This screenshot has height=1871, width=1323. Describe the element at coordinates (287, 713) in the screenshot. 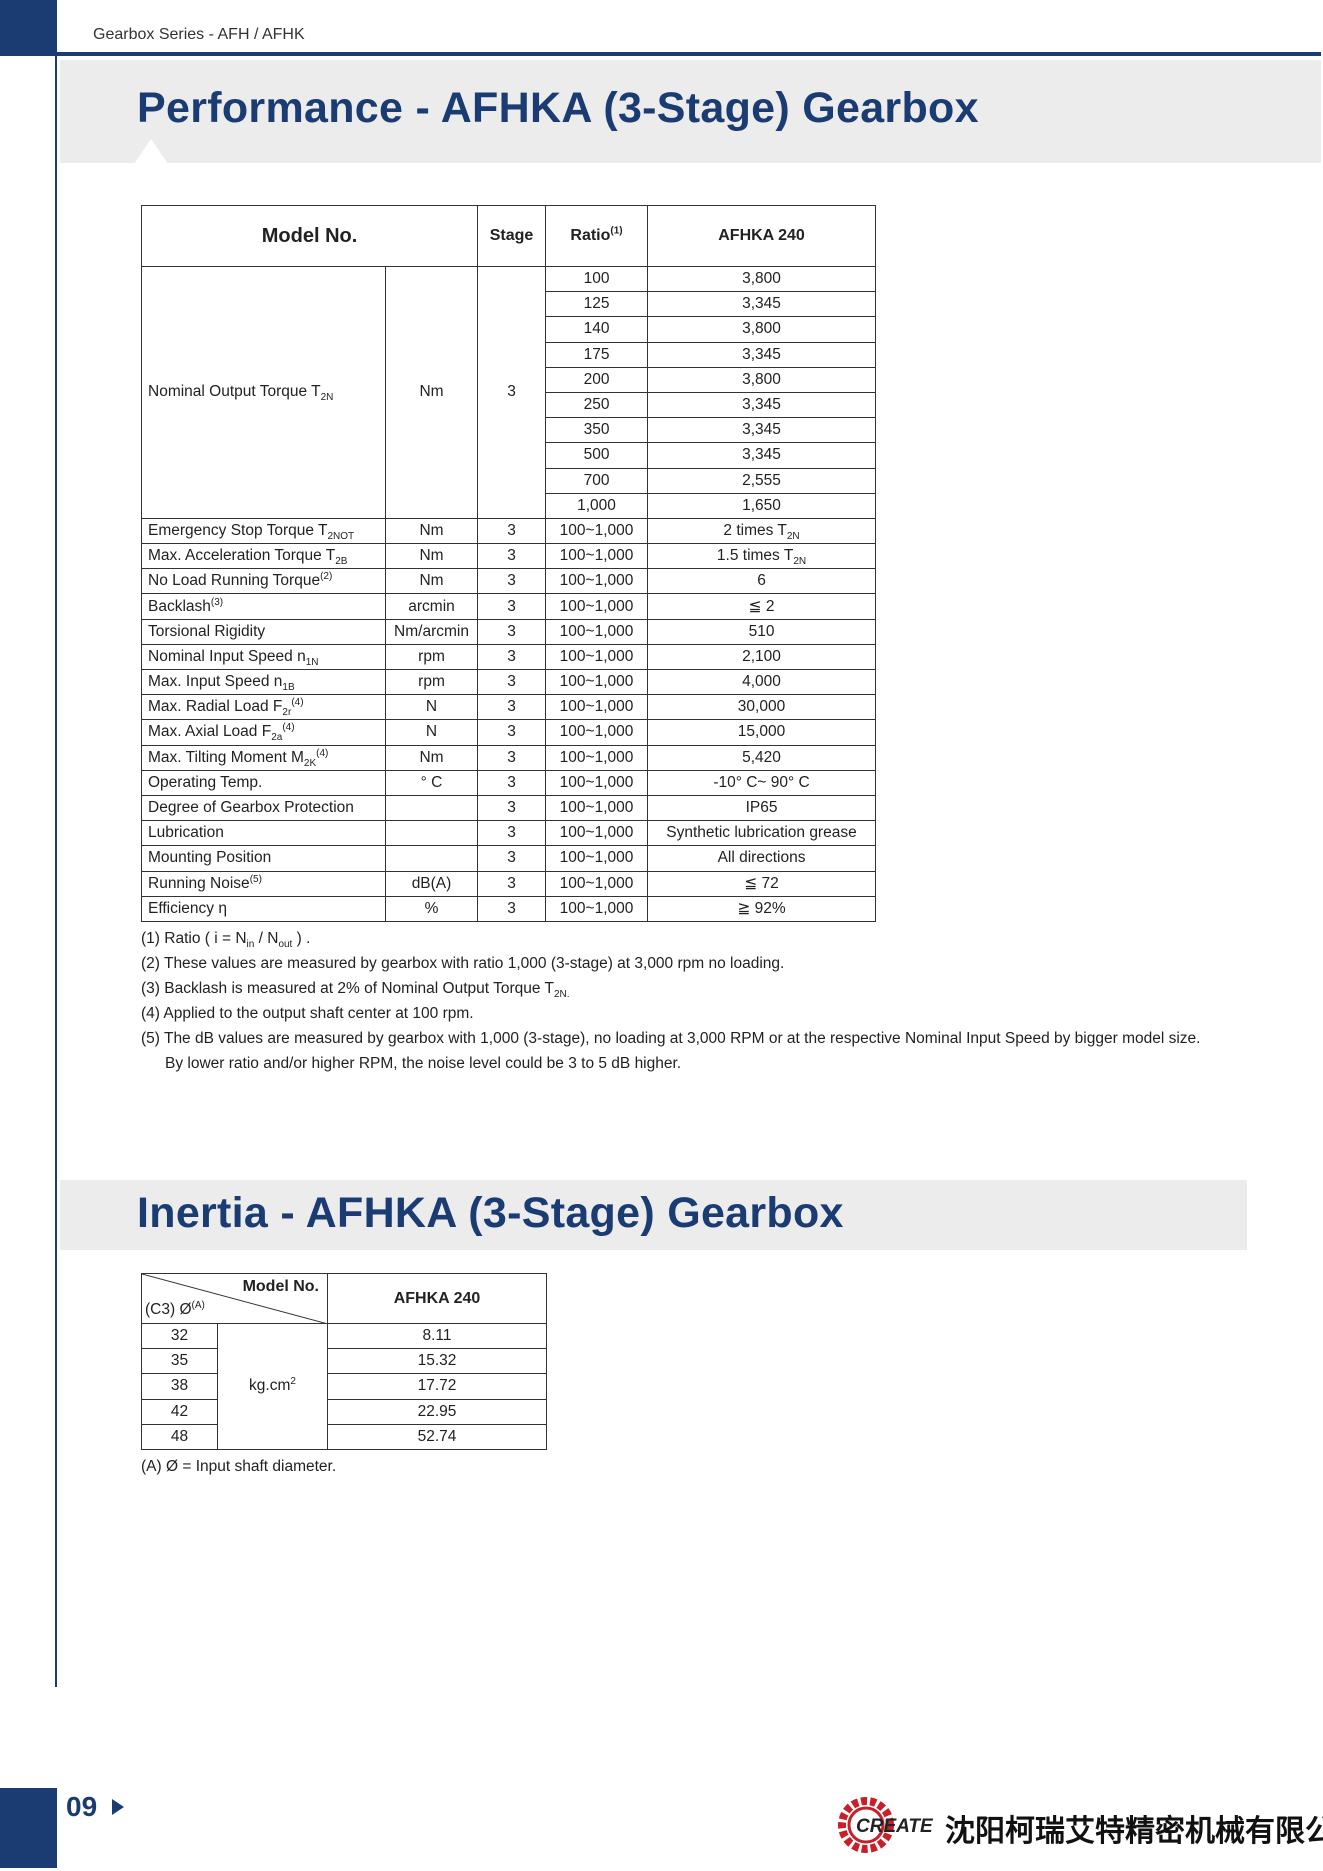

I see `subscript: 2r` at that location.